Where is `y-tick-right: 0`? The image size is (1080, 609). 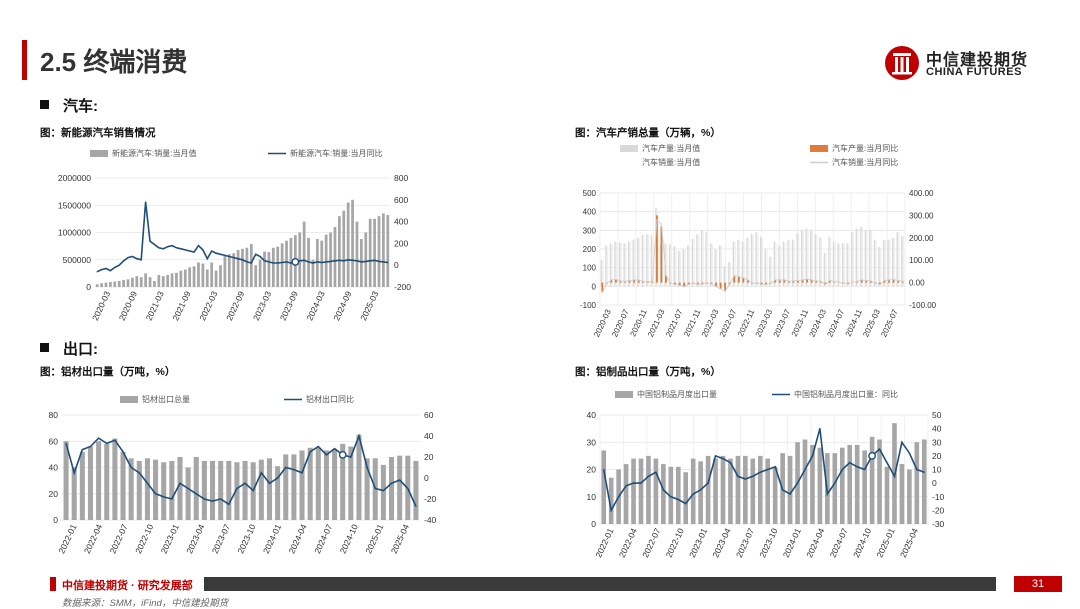 y-tick-right: 0 is located at coordinates (396, 265).